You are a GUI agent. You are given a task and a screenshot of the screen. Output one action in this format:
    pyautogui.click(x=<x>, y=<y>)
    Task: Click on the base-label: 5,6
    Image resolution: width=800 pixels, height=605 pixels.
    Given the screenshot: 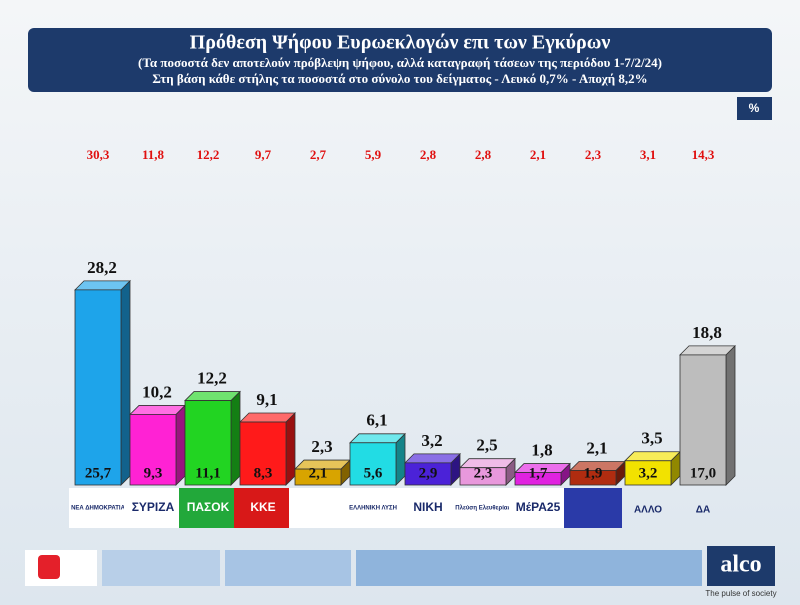 What is the action you would take?
    pyautogui.click(x=373, y=473)
    